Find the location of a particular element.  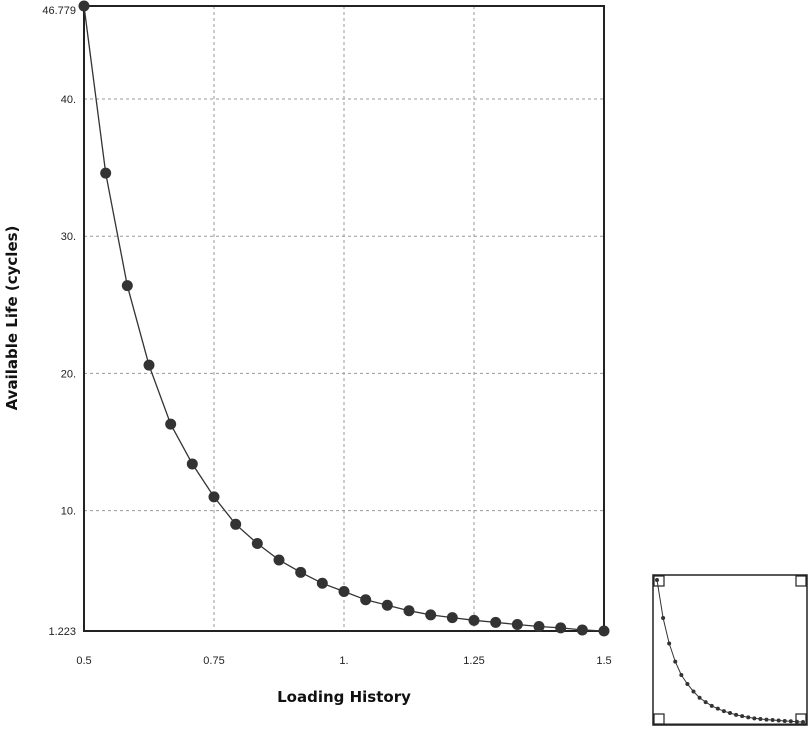

y-tick-label: 1.223 is located at coordinates (62, 632).